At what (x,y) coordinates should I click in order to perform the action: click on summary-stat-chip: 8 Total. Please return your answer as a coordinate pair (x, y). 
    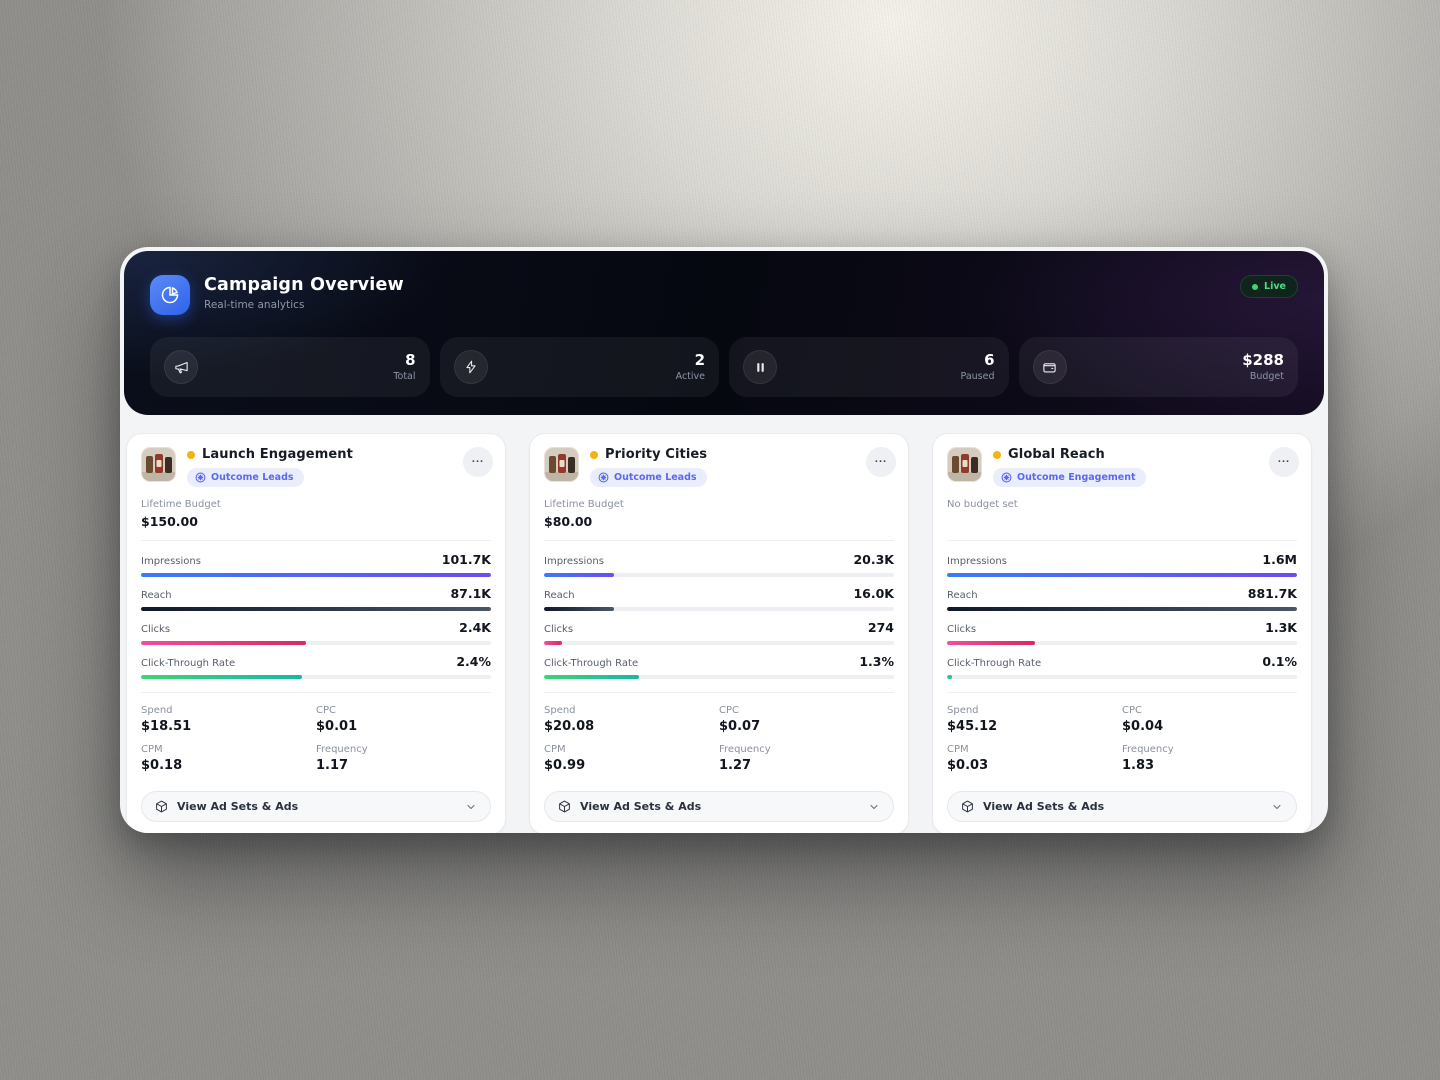
    Looking at the image, I should click on (290, 367).